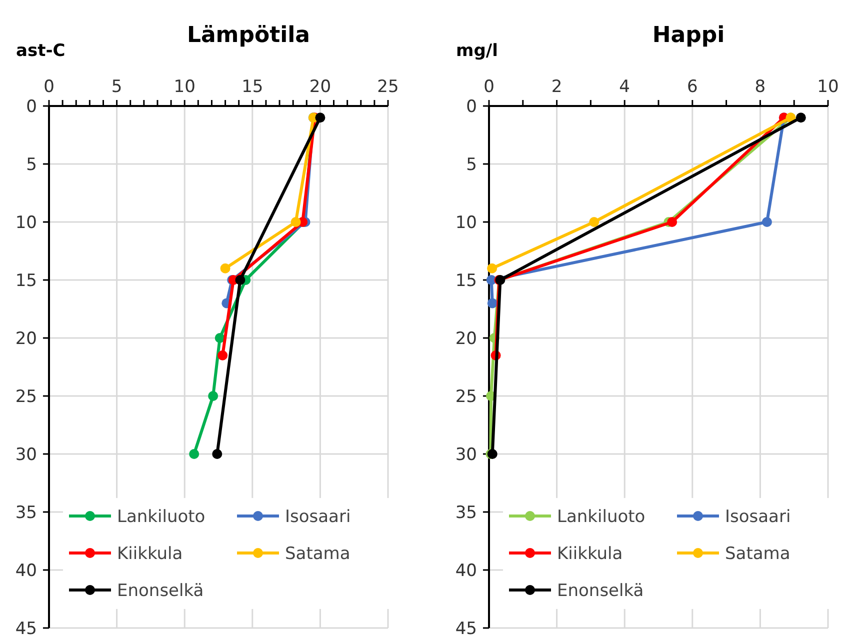 The width and height of the screenshot is (858, 644). Describe the element at coordinates (320, 87) in the screenshot. I see `x-tick-label: 20` at that location.